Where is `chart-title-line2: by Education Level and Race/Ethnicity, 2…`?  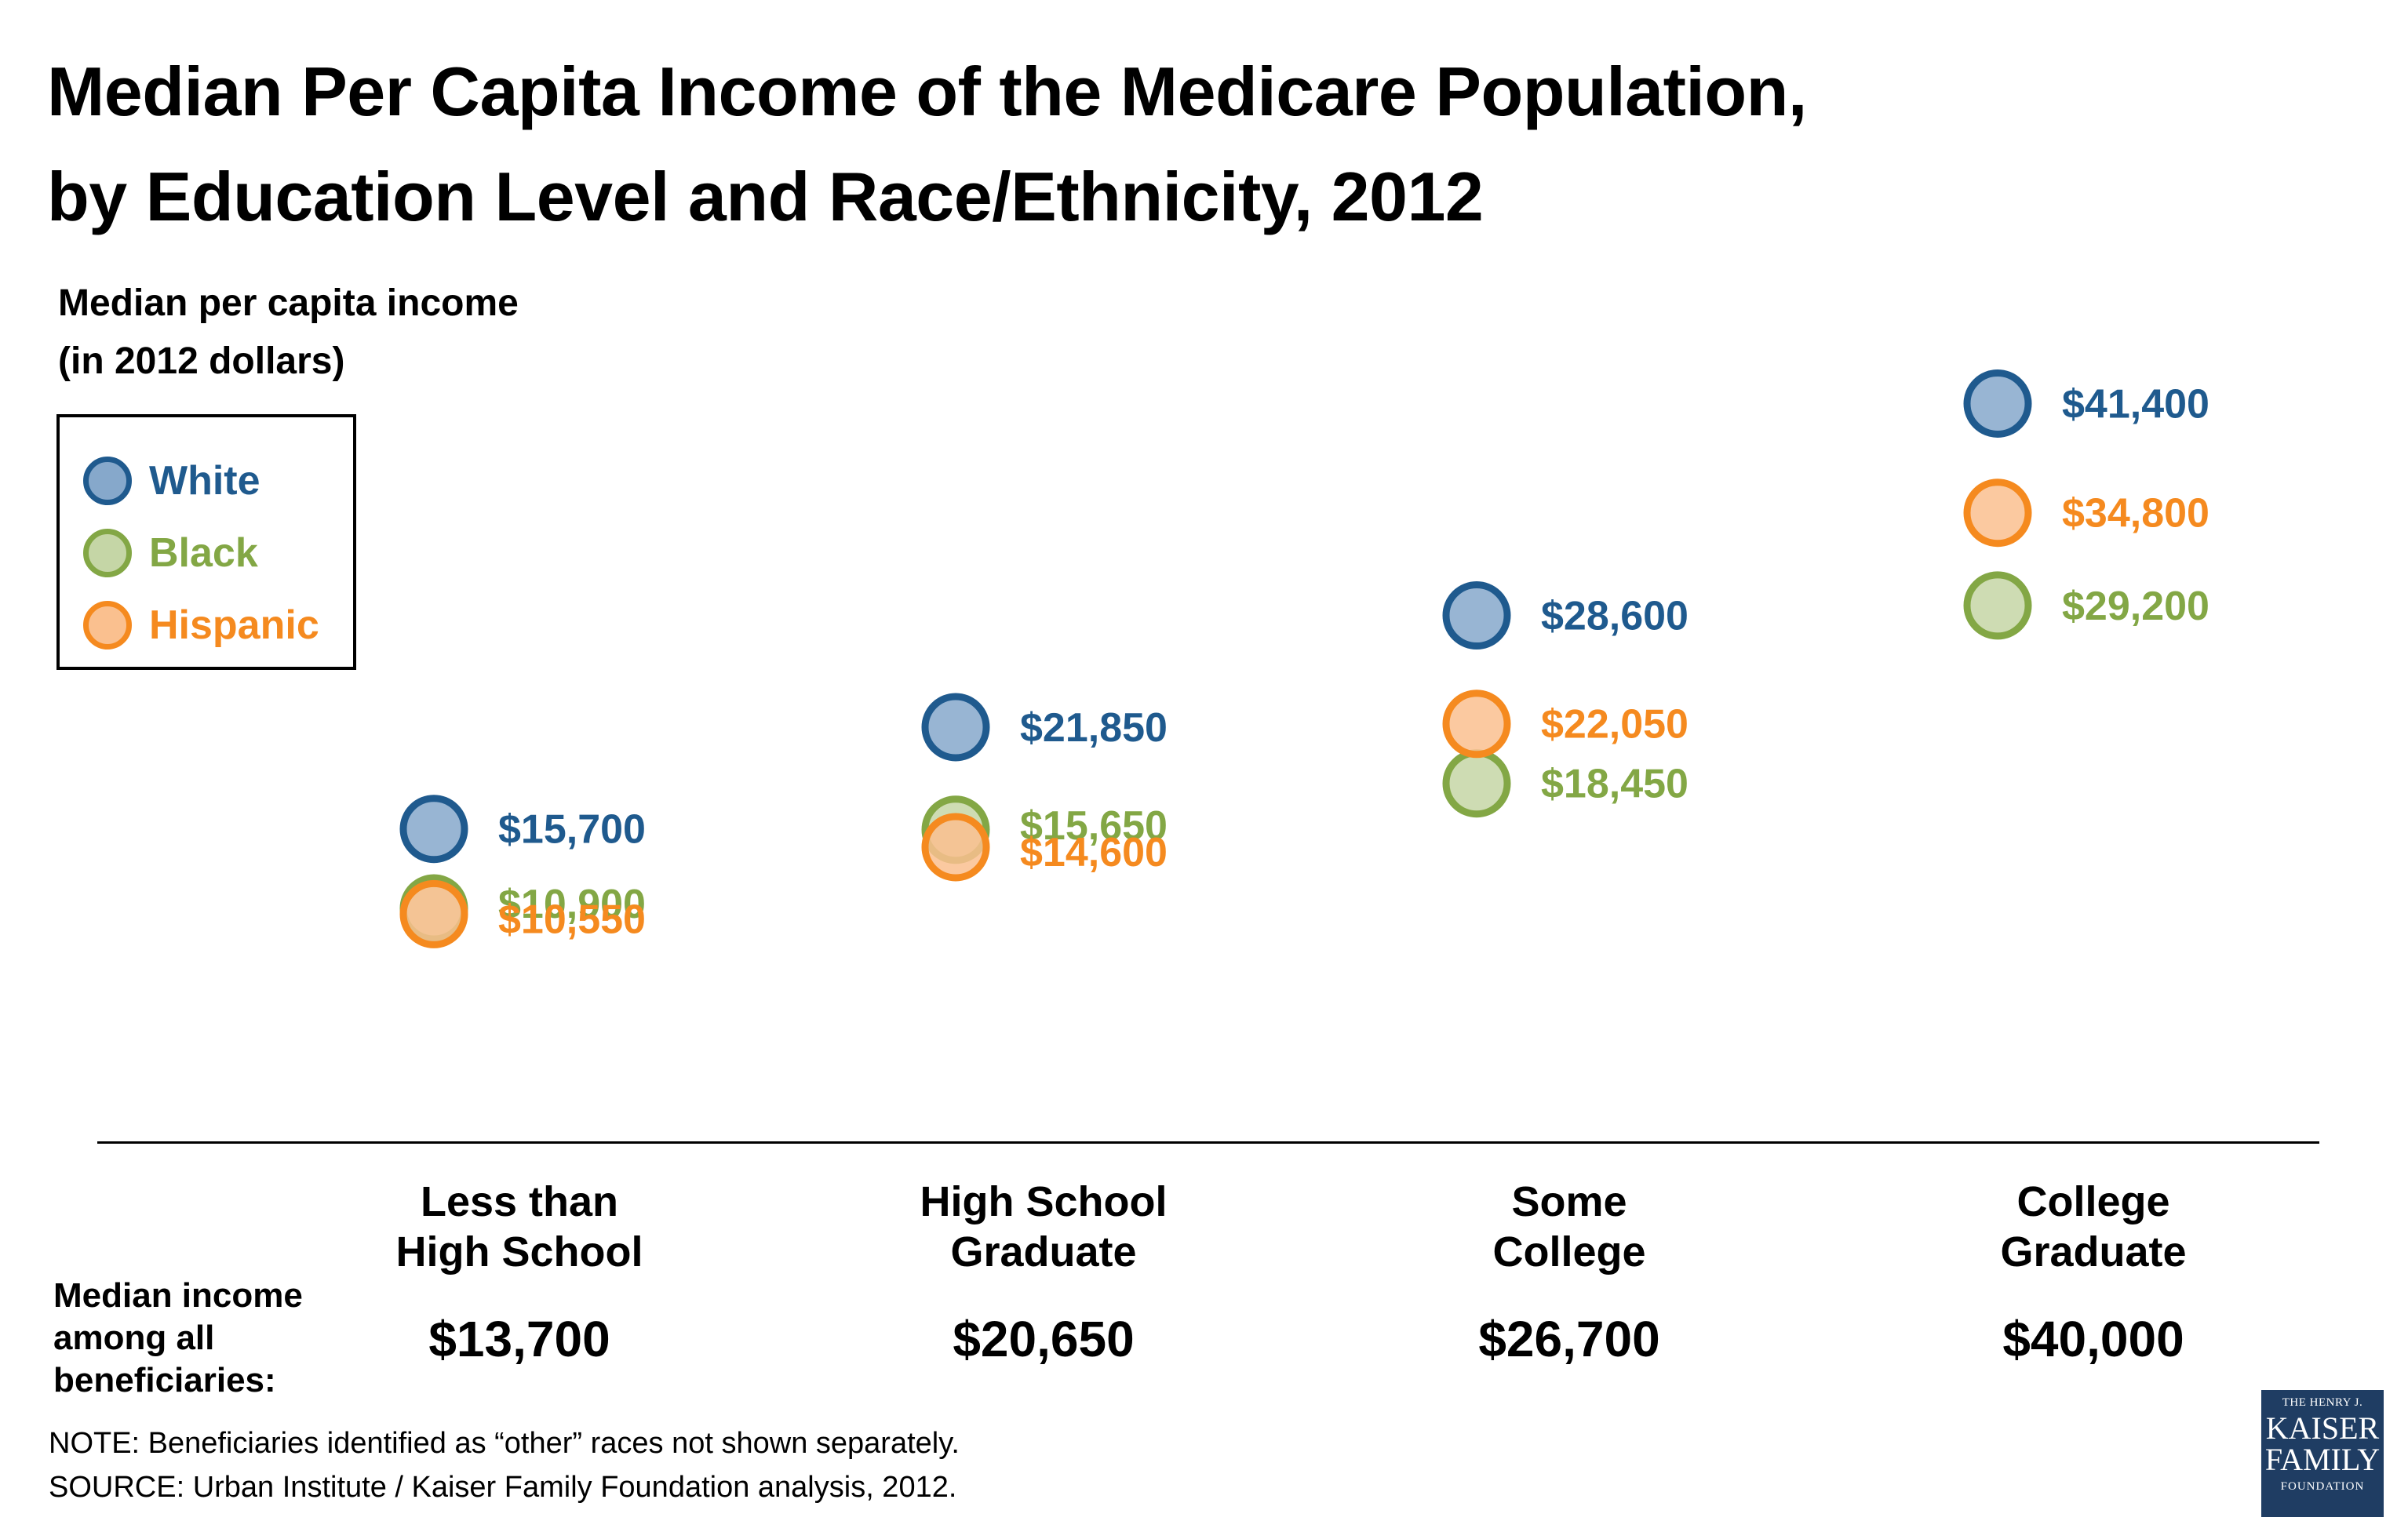
chart-title-line2: by Education Level and Race/Ethnicity, 2… is located at coordinates (765, 196).